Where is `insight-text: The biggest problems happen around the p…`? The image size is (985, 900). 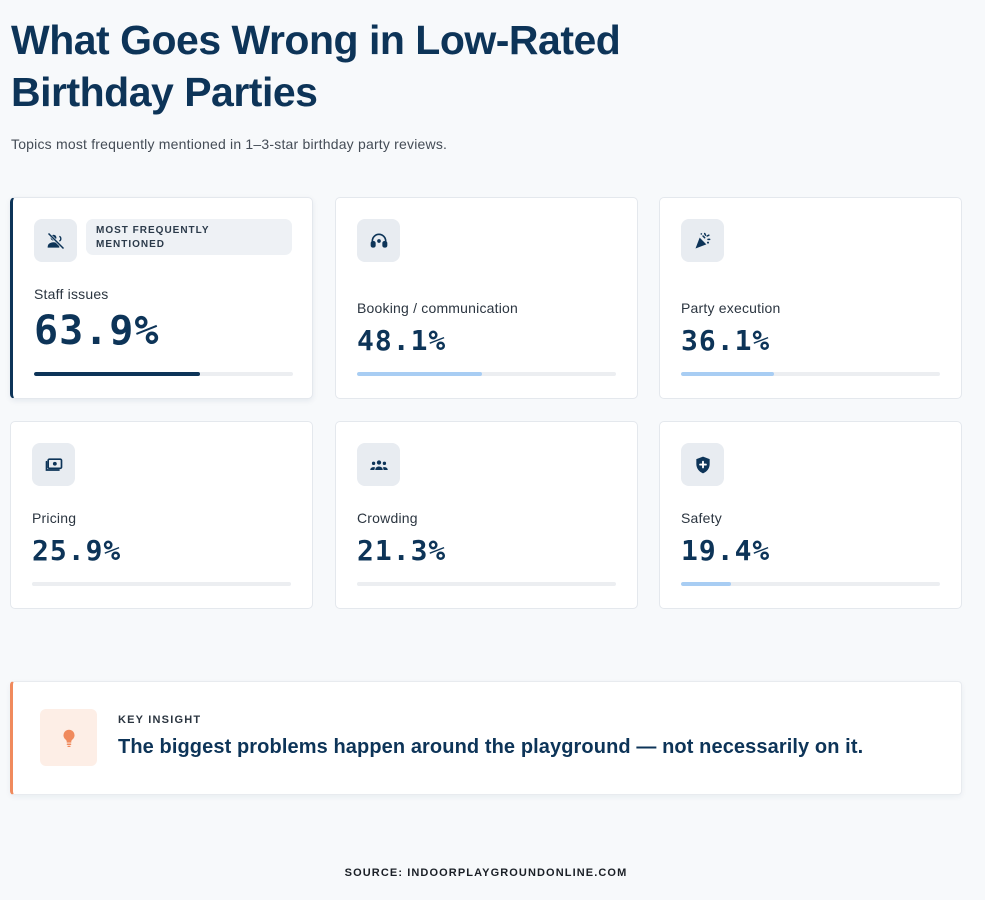 insight-text: The biggest problems happen around the p… is located at coordinates (491, 747).